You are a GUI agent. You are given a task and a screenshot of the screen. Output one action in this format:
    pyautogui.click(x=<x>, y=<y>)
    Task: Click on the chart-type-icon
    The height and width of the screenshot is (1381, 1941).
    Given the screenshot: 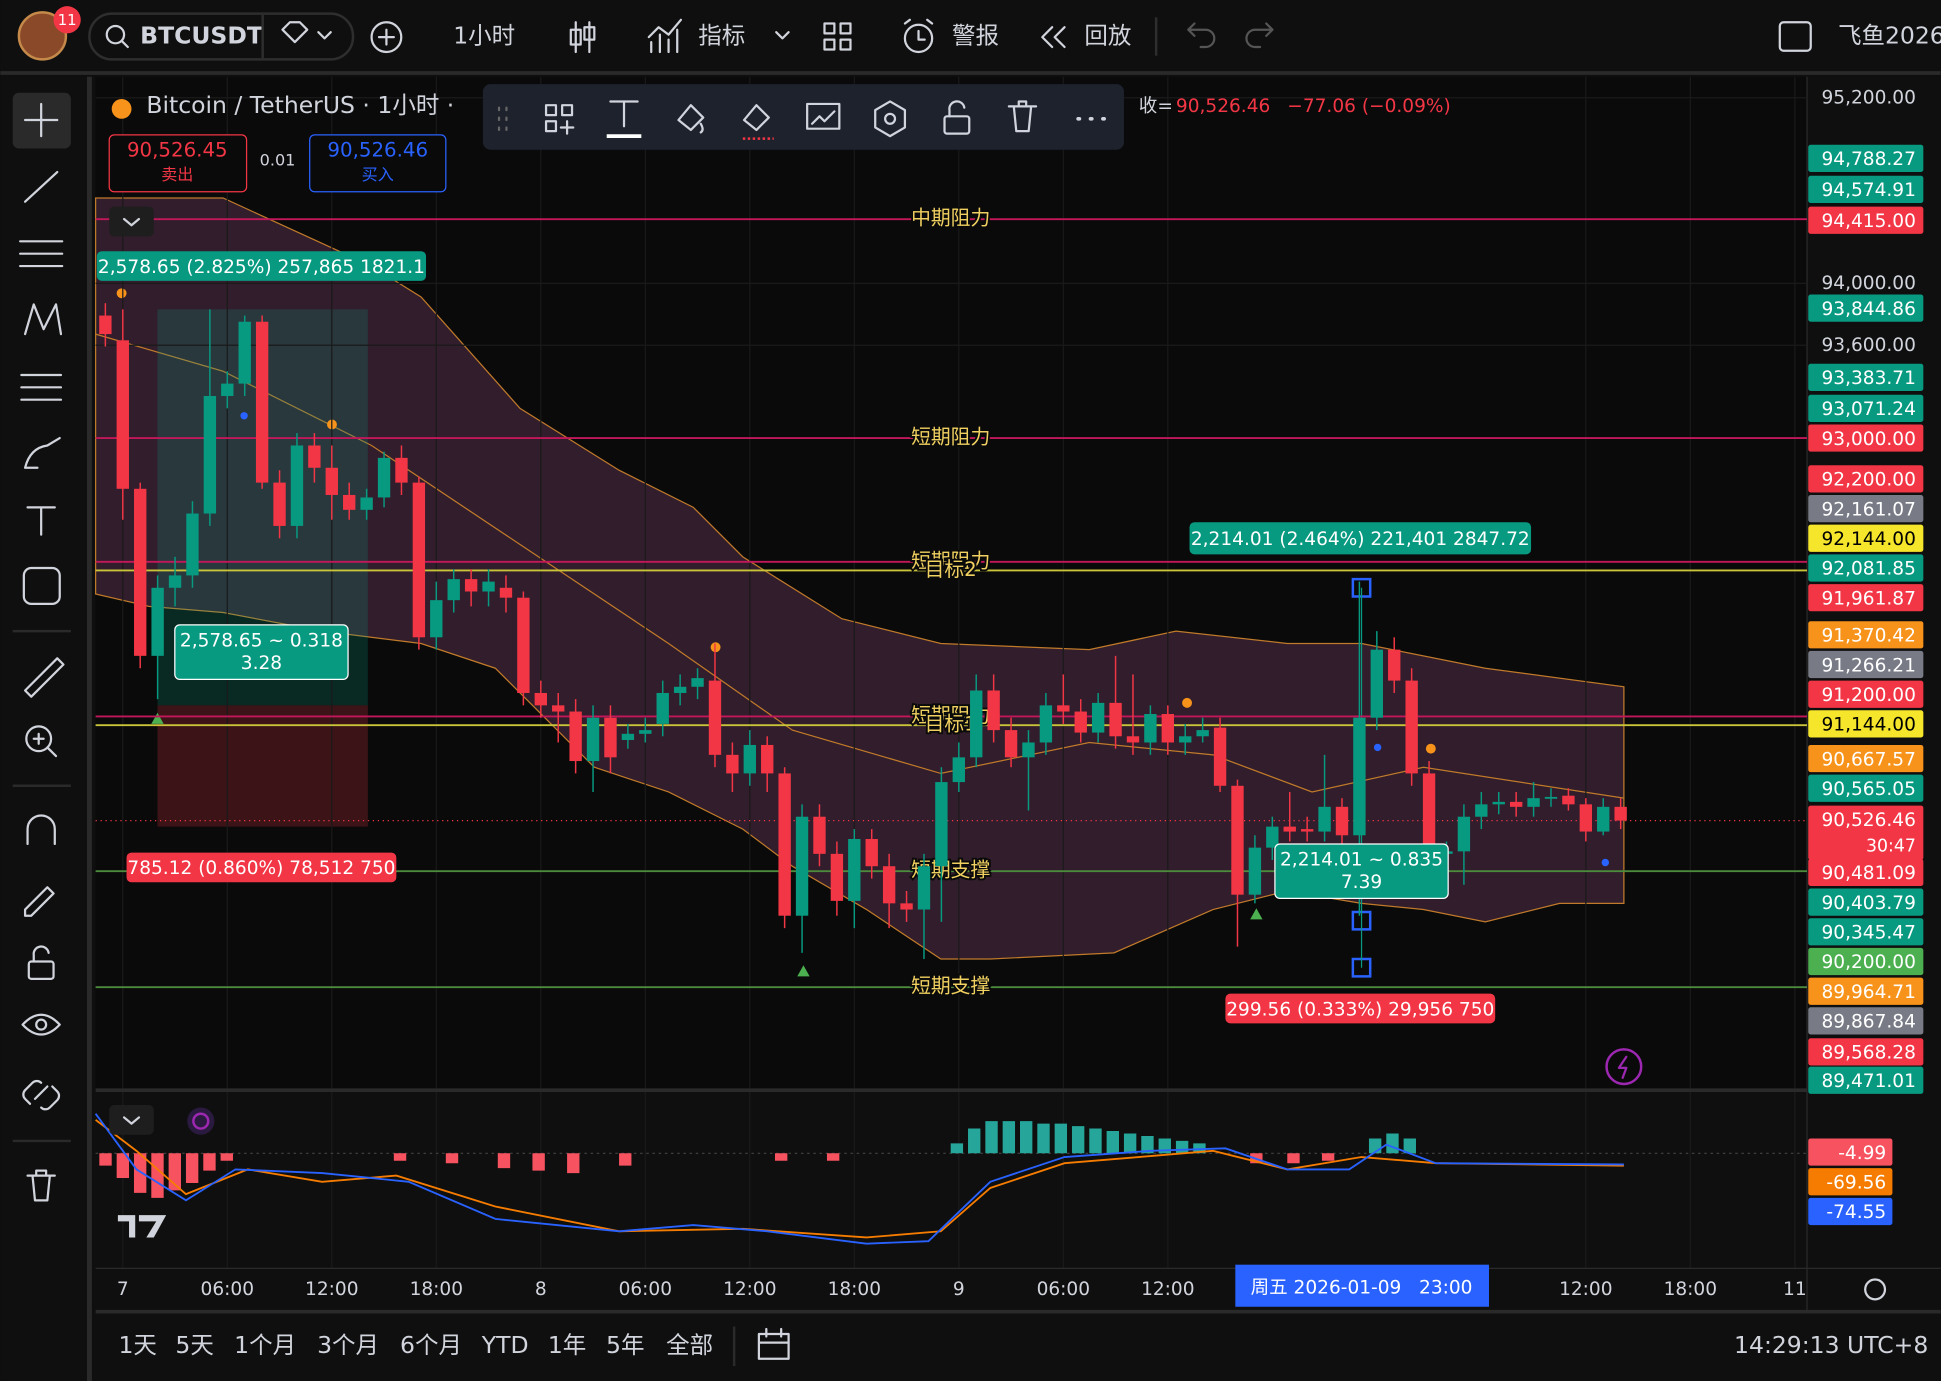 What is the action you would take?
    pyautogui.click(x=582, y=37)
    